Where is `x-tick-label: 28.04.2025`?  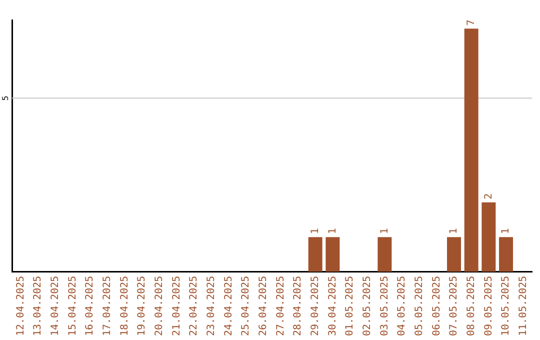 x-tick-label: 28.04.2025 is located at coordinates (298, 306).